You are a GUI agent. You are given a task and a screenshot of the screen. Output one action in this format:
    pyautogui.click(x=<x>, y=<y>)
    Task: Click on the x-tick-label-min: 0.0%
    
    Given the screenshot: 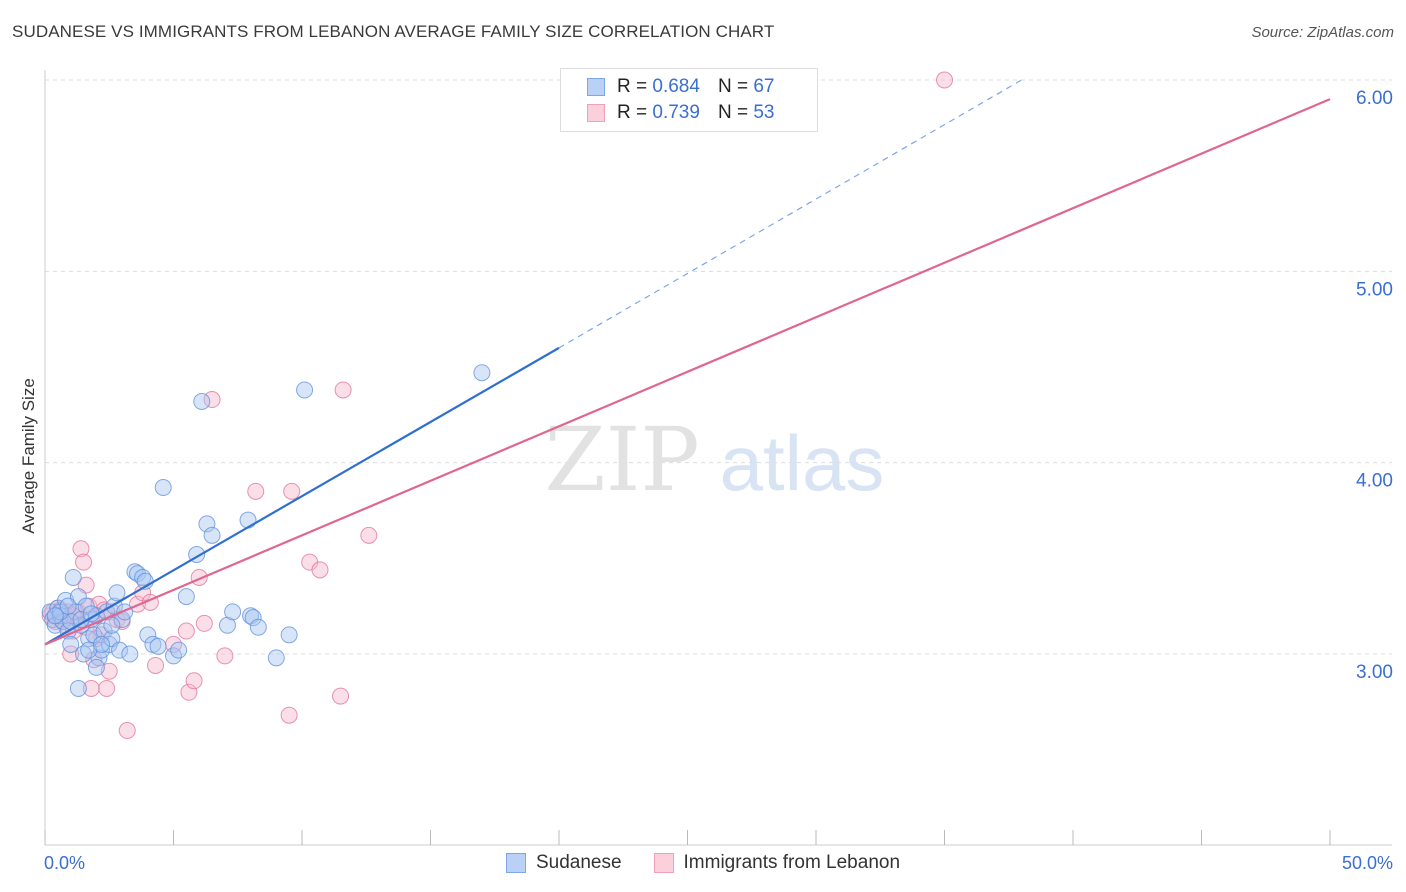 What is the action you would take?
    pyautogui.click(x=64, y=863)
    